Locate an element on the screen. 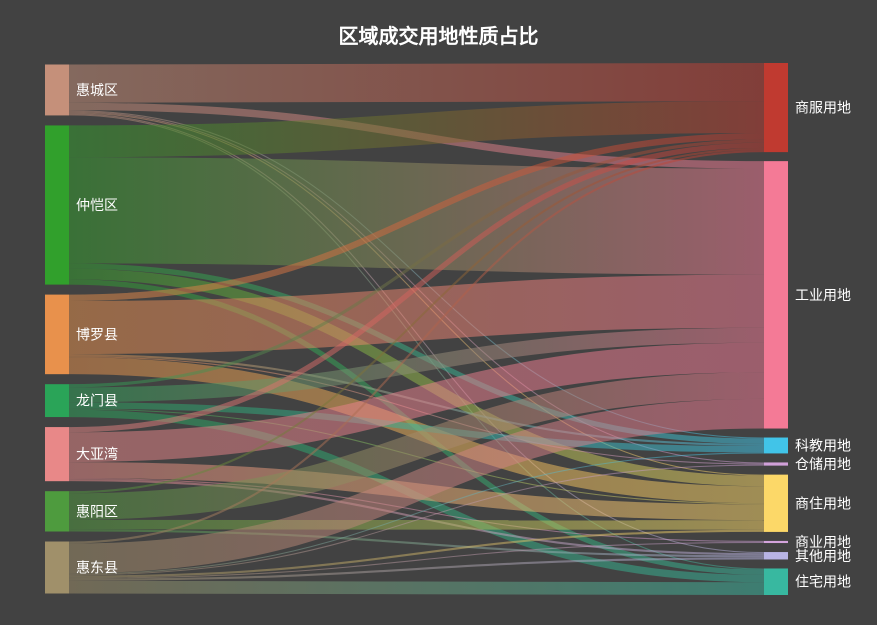  link-惠东县-仓储用地 is located at coordinates (416, 520).